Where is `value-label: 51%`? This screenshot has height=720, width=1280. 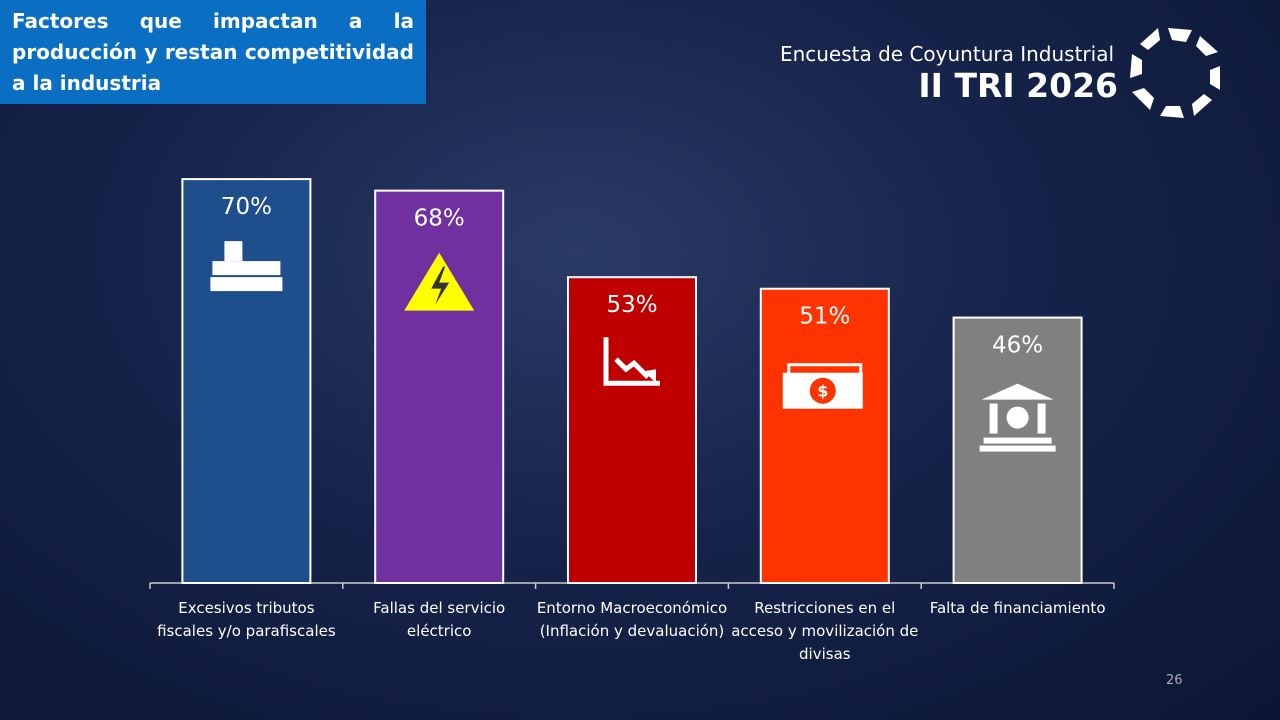
value-label: 51% is located at coordinates (824, 317).